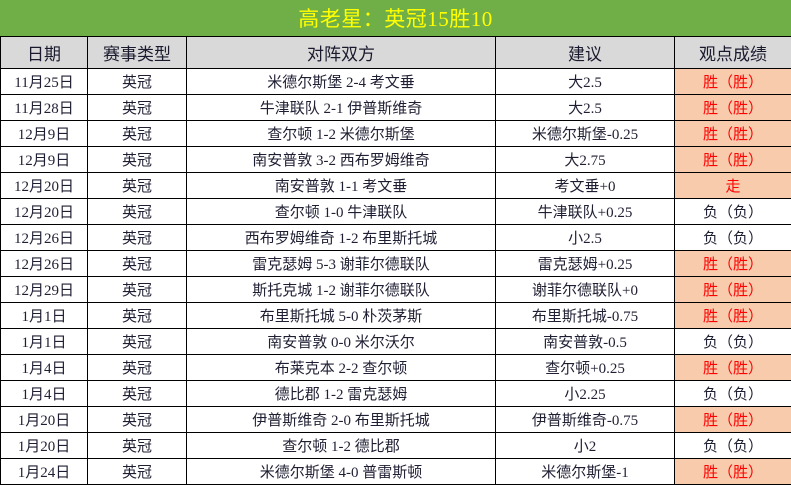  I want to click on cell-match: 米德尔斯堡 2-4 考文垂, so click(341, 82).